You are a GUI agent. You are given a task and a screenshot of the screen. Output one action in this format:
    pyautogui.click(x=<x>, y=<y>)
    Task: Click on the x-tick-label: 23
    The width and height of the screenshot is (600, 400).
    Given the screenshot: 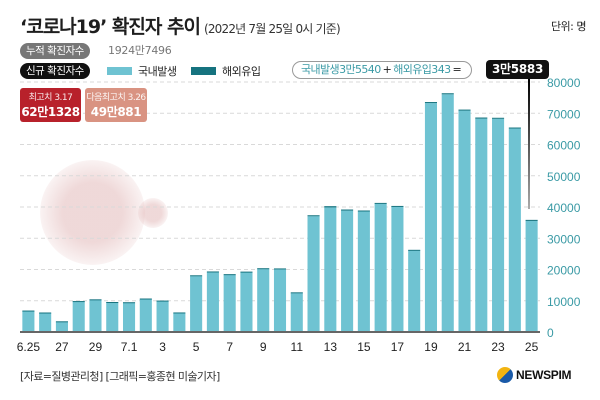 What is the action you would take?
    pyautogui.click(x=498, y=347)
    